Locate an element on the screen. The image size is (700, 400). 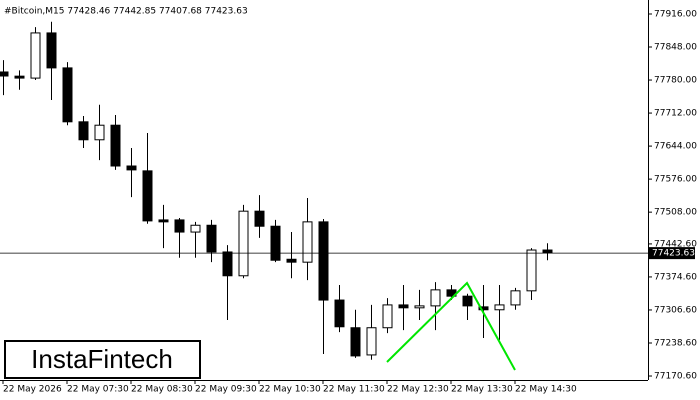
x-tick-label: 22 May 07:30 is located at coordinates (98, 390).